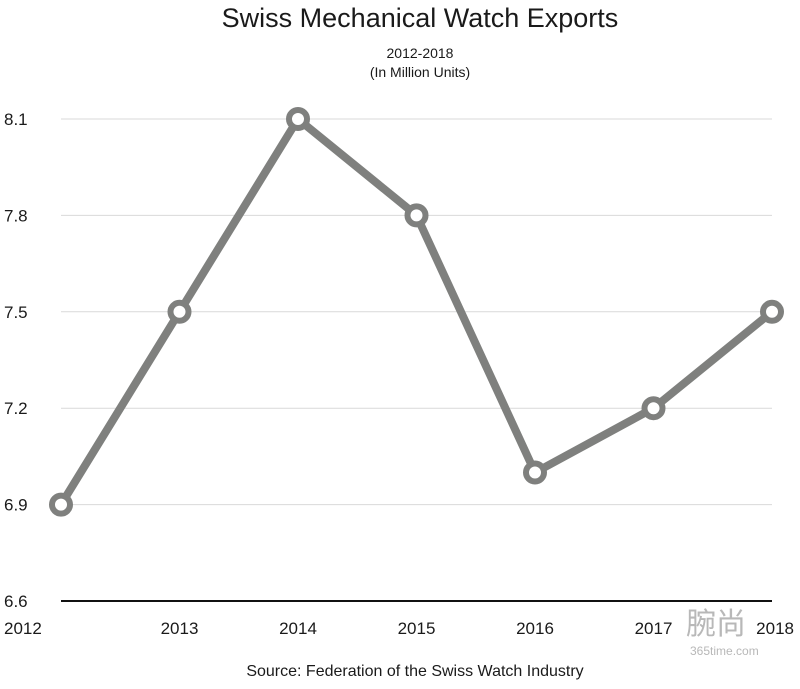  Describe the element at coordinates (654, 628) in the screenshot. I see `x-tick-label: 2017` at that location.